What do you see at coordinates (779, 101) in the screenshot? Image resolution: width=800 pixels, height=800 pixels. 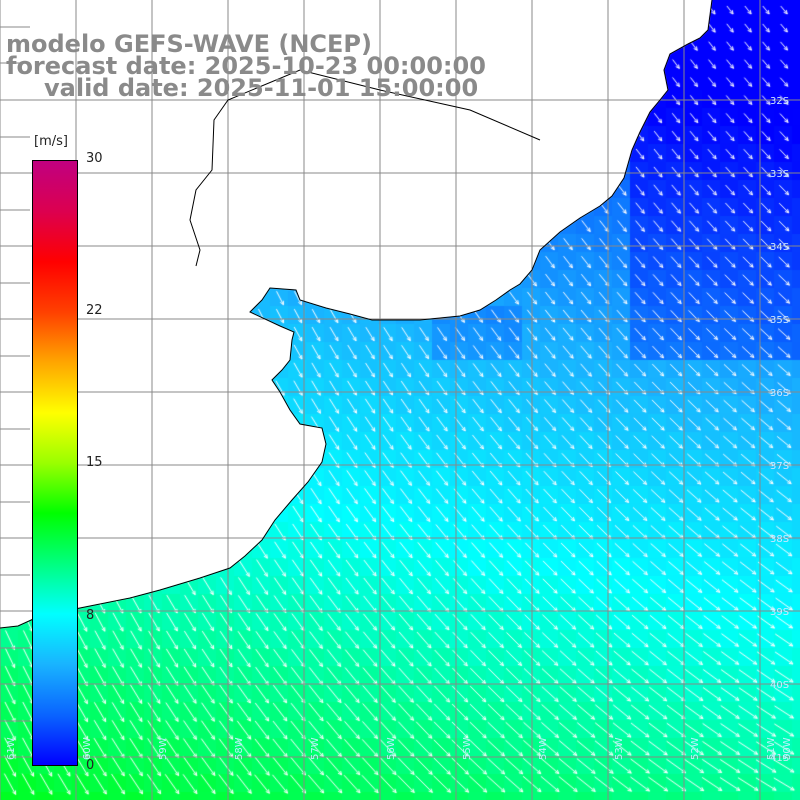 I see `latitude-label: 32S` at bounding box center [779, 101].